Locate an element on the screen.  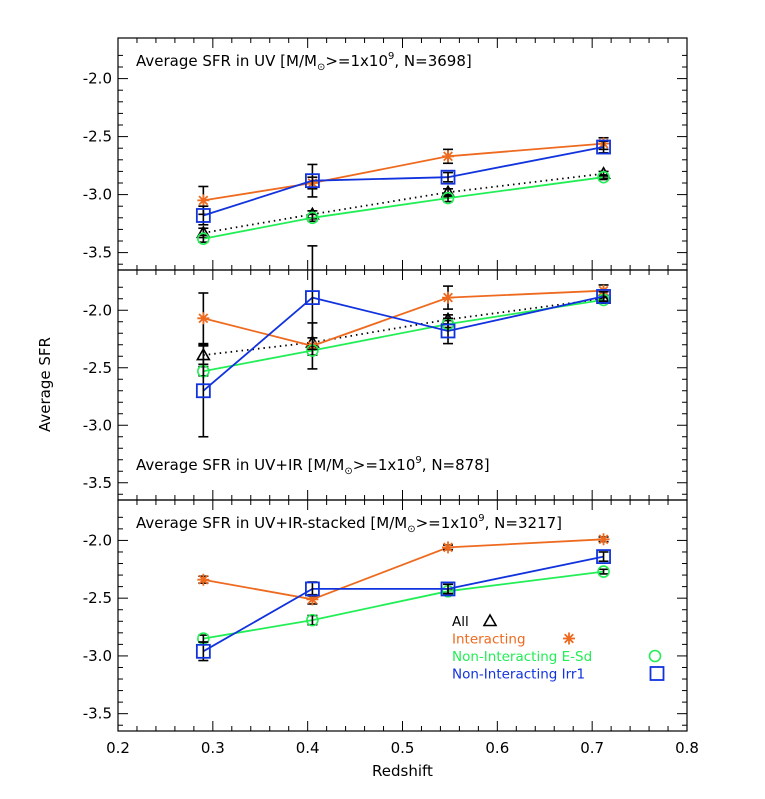
legend-label-non_interacting_esd: Non-Interacting E-Sd is located at coordinates (522, 657).